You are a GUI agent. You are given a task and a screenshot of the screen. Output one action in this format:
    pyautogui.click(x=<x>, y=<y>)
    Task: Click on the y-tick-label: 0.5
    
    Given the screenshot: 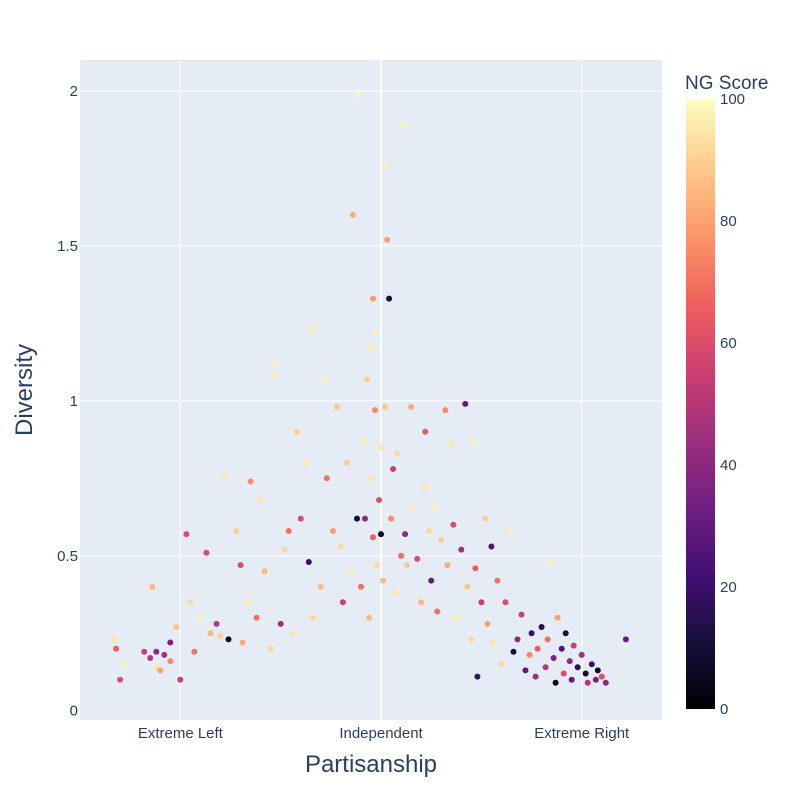 What is the action you would take?
    pyautogui.click(x=67, y=556)
    